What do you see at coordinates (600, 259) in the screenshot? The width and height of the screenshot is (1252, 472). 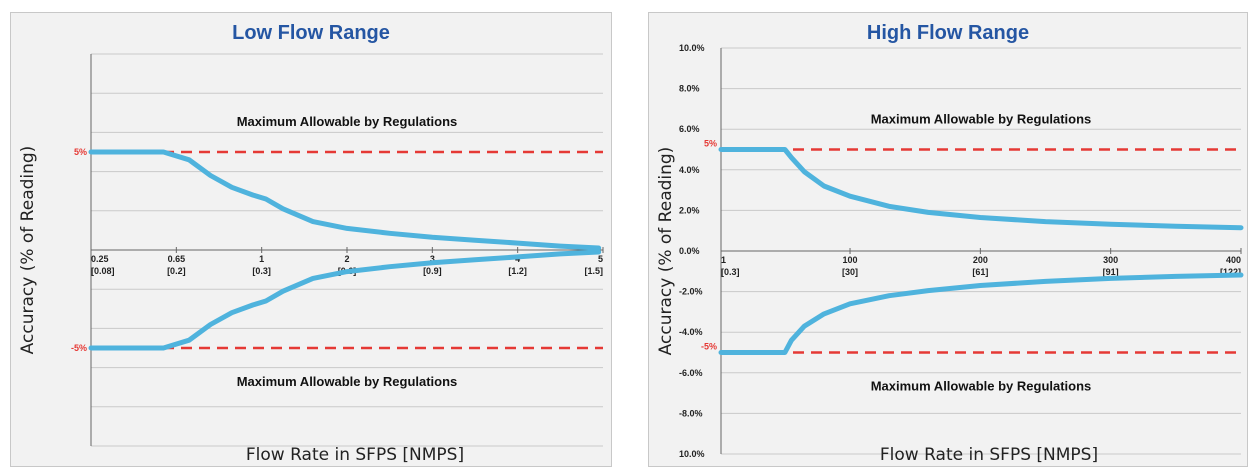 I see `x-tick-label: 5` at bounding box center [600, 259].